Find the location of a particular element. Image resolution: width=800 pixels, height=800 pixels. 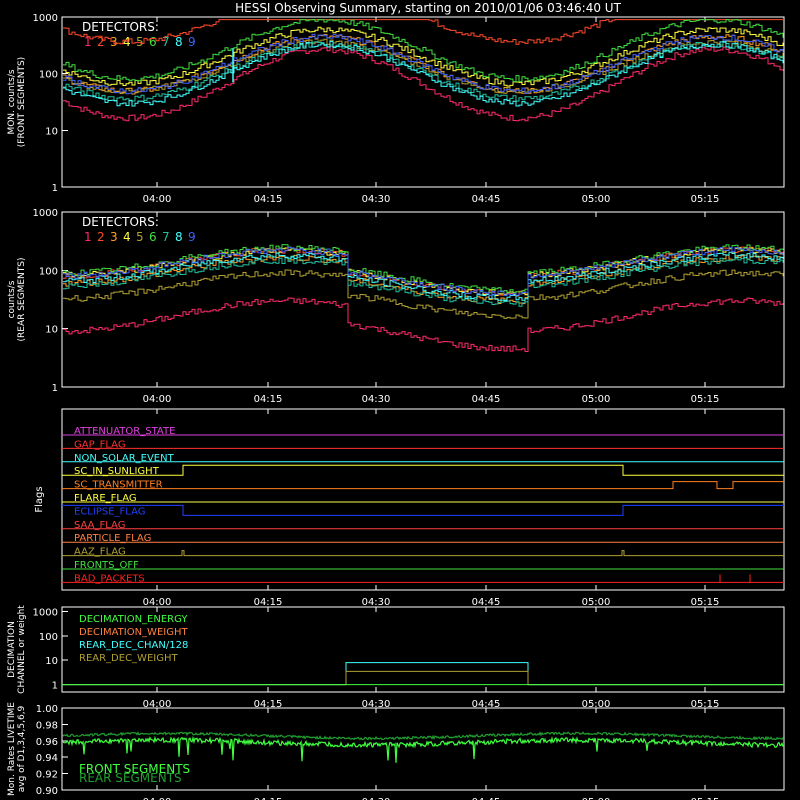

decimation-legend-1: DECIMATION_WEIGHT is located at coordinates (133, 632).